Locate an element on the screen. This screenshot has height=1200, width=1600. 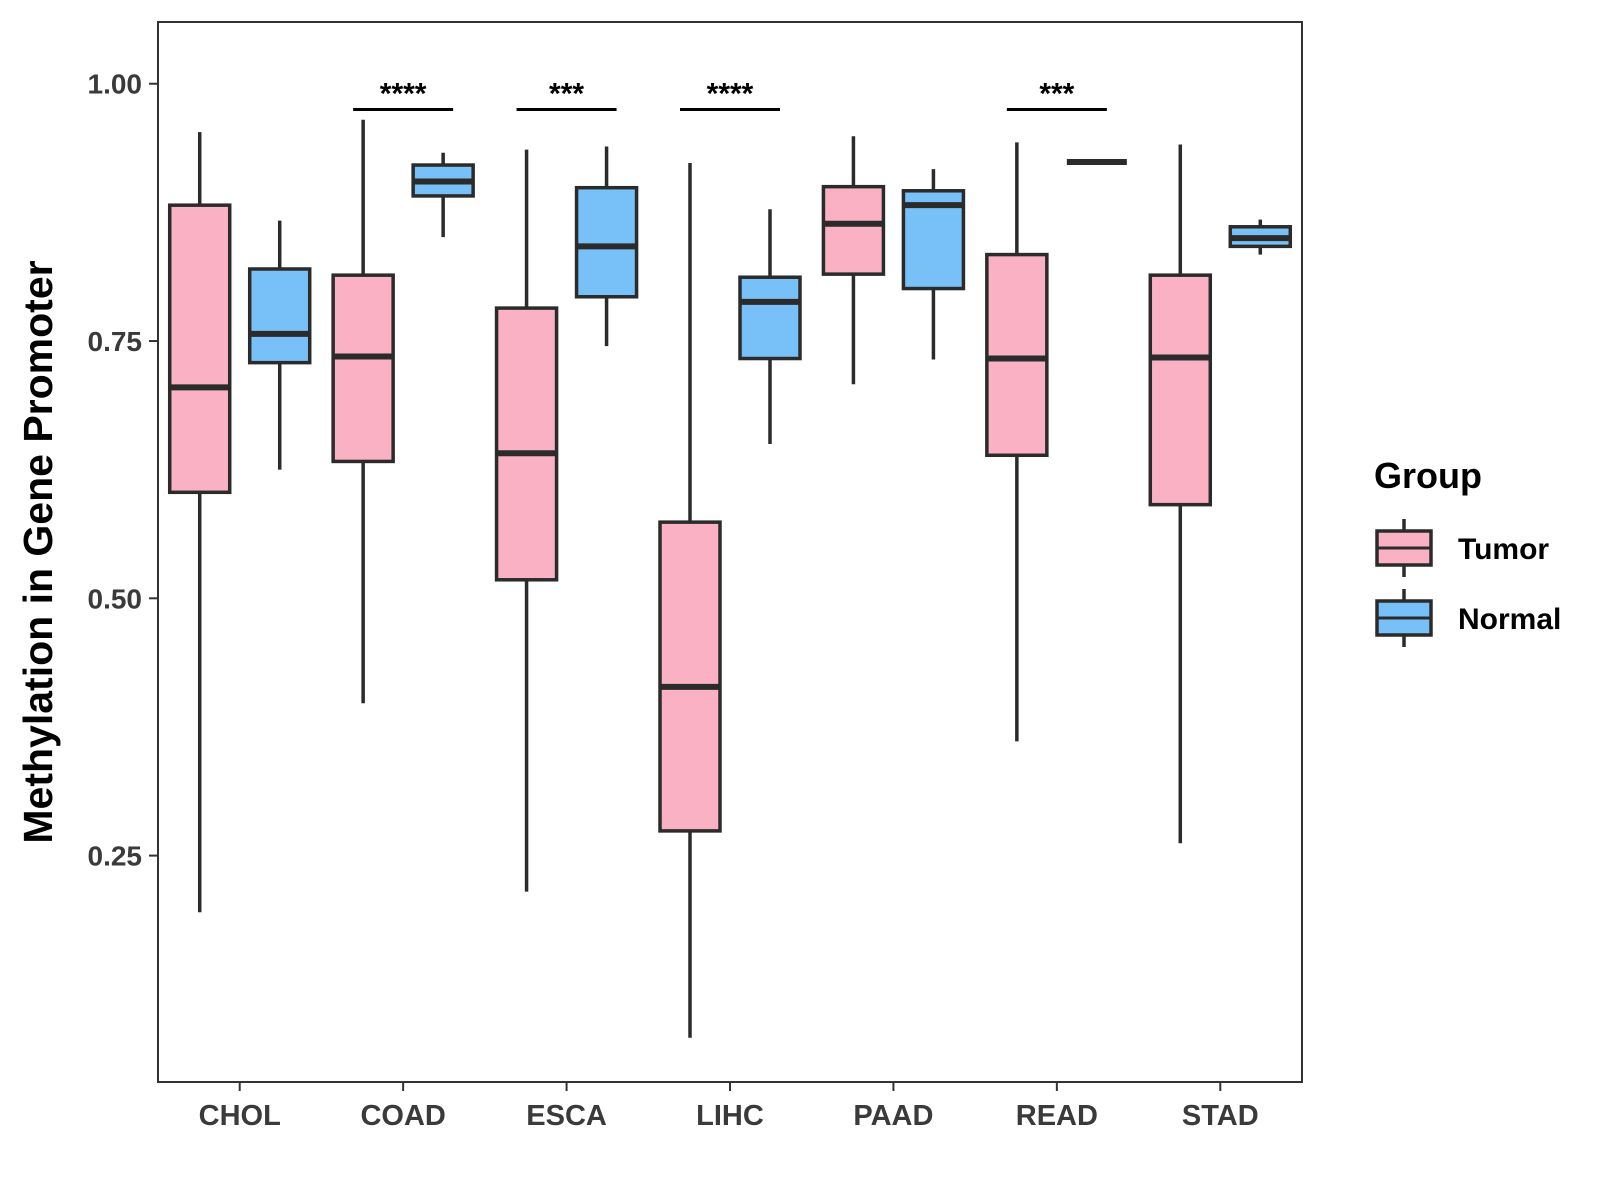
box-tumor-coad is located at coordinates (363, 411).